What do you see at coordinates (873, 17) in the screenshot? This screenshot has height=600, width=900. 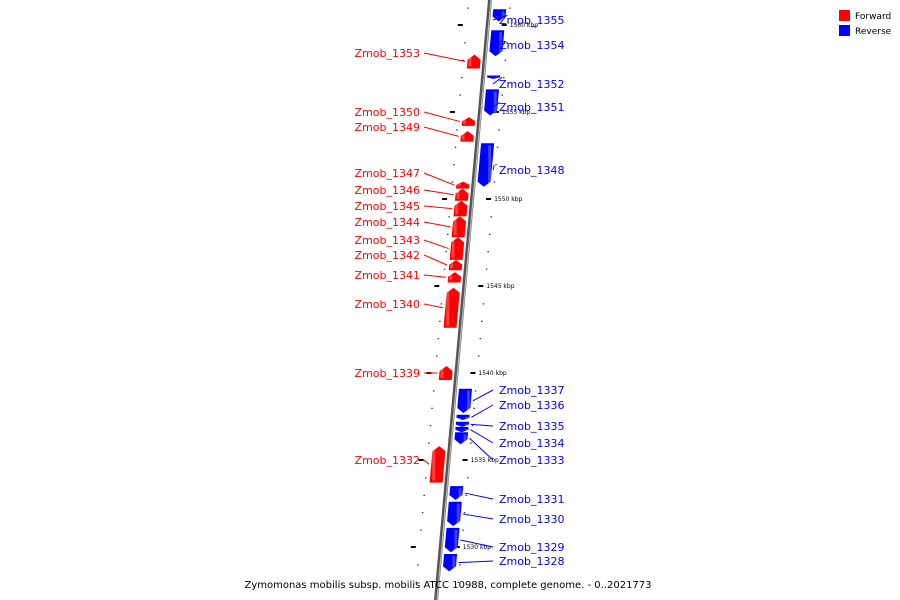 I see `legend-forward-label: Forward` at bounding box center [873, 17].